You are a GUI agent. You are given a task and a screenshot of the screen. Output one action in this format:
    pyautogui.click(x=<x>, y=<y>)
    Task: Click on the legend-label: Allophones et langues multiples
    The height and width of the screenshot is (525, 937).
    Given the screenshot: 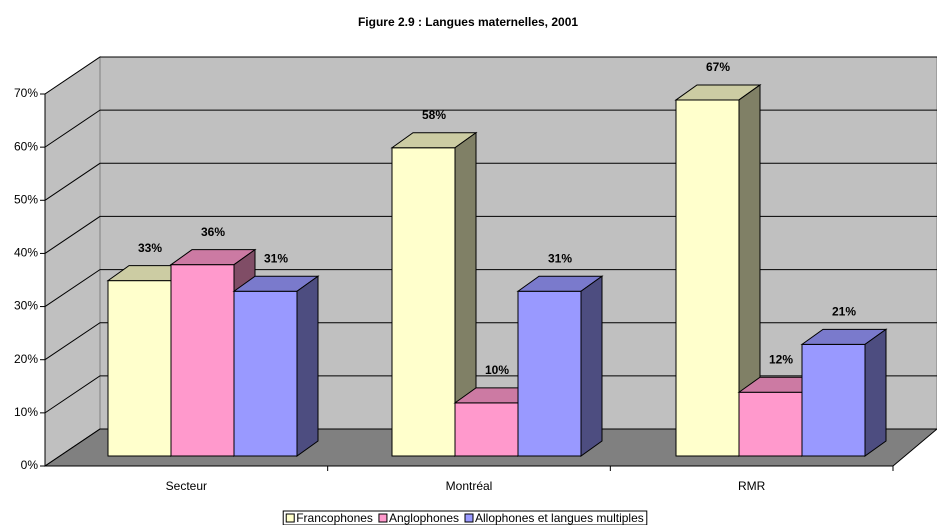 What is the action you would take?
    pyautogui.click(x=559, y=518)
    